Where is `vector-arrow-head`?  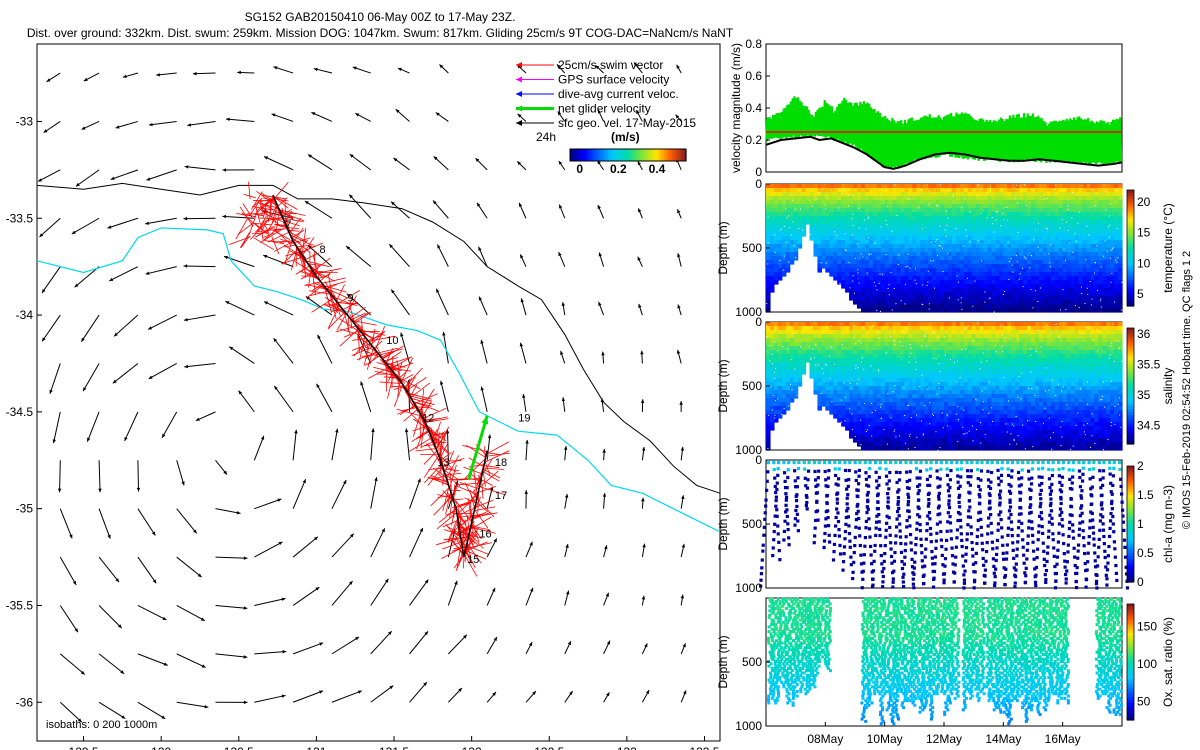 vector-arrow-head is located at coordinates (194, 73).